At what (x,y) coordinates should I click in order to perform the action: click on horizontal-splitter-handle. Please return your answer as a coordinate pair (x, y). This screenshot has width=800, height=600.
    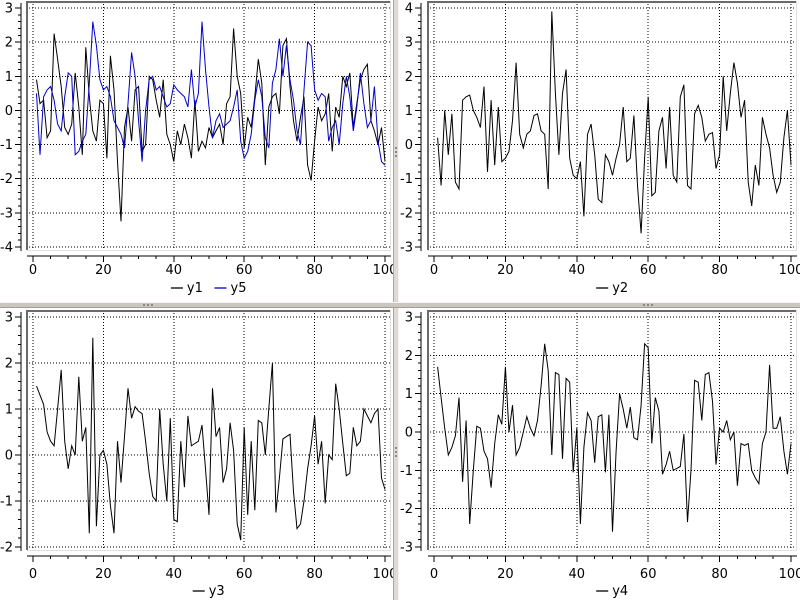
    Looking at the image, I should click on (400, 305).